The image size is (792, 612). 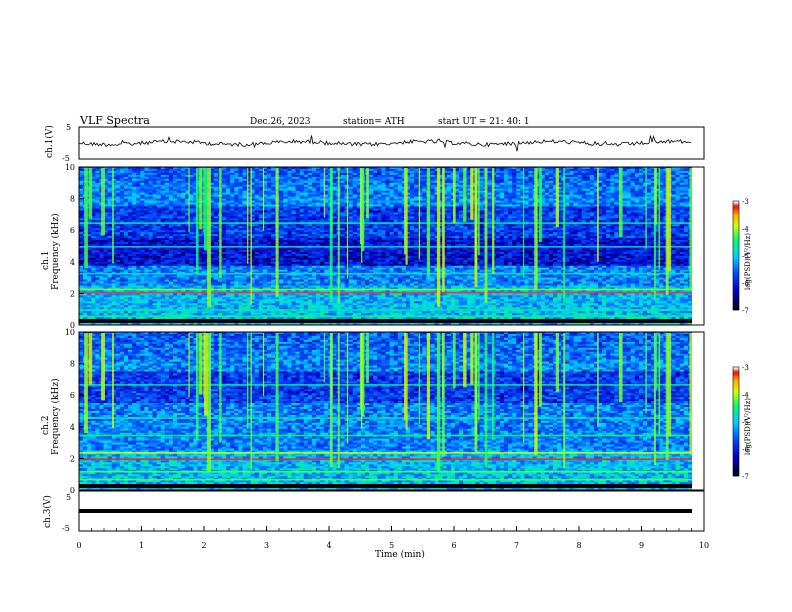 What do you see at coordinates (114, 120) in the screenshot?
I see `figure-title: VLF Spectra` at bounding box center [114, 120].